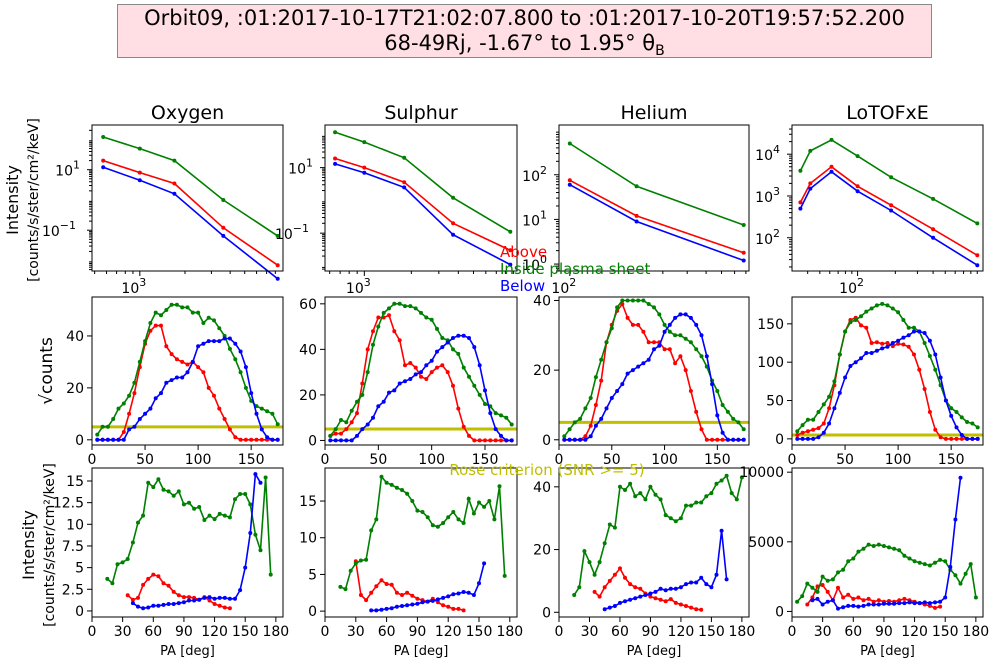 This screenshot has width=1002, height=666. Describe the element at coordinates (187, 198) in the screenshot. I see `axes-frame` at that location.